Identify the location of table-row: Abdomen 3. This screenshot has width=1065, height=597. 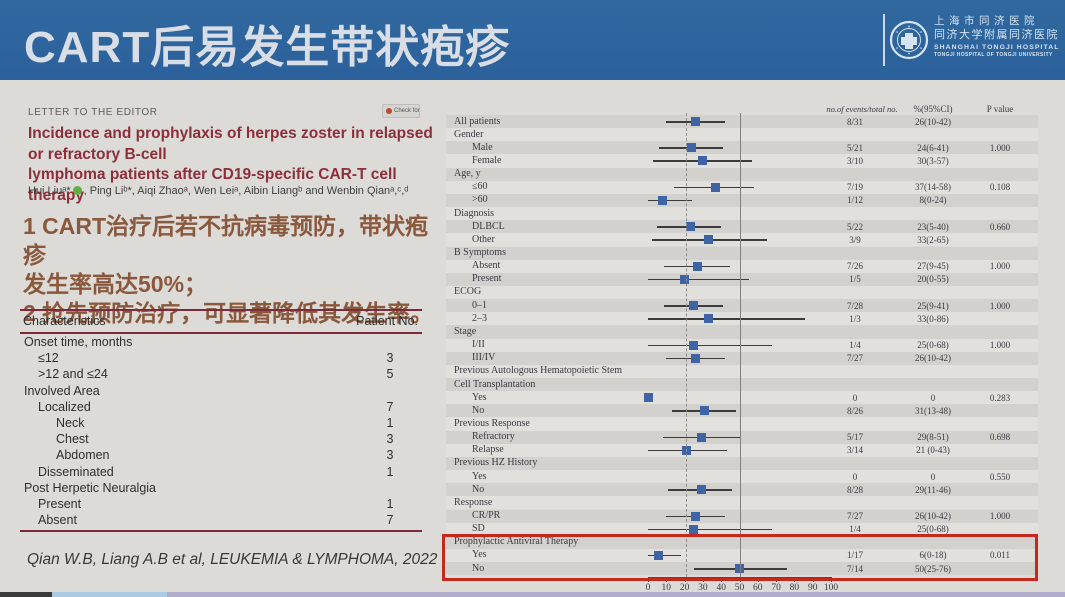
(221, 456).